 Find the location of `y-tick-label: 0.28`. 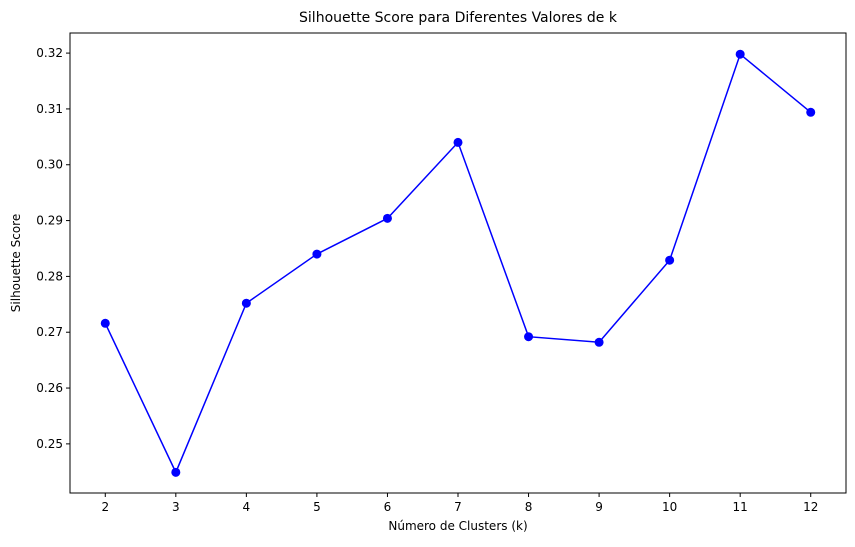

y-tick-label: 0.28 is located at coordinates (49, 276).